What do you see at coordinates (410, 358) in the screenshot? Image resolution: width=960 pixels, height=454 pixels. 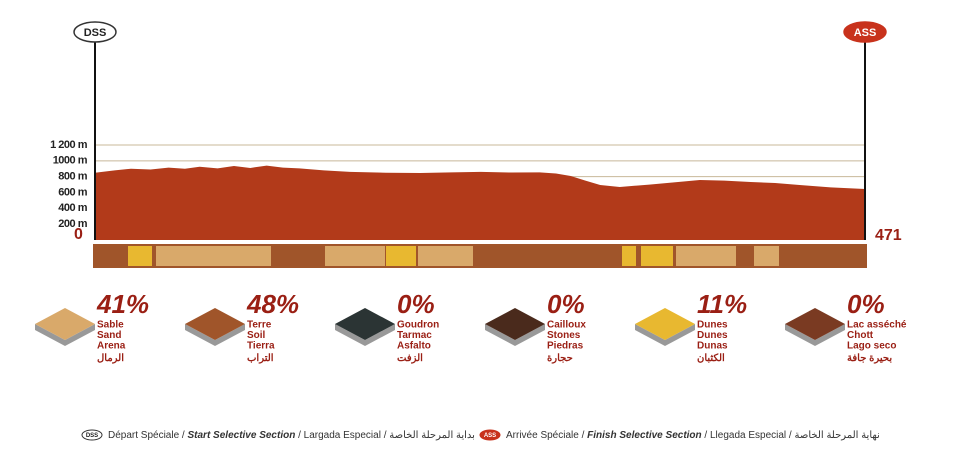 I see `surface-name: الزفت` at bounding box center [410, 358].